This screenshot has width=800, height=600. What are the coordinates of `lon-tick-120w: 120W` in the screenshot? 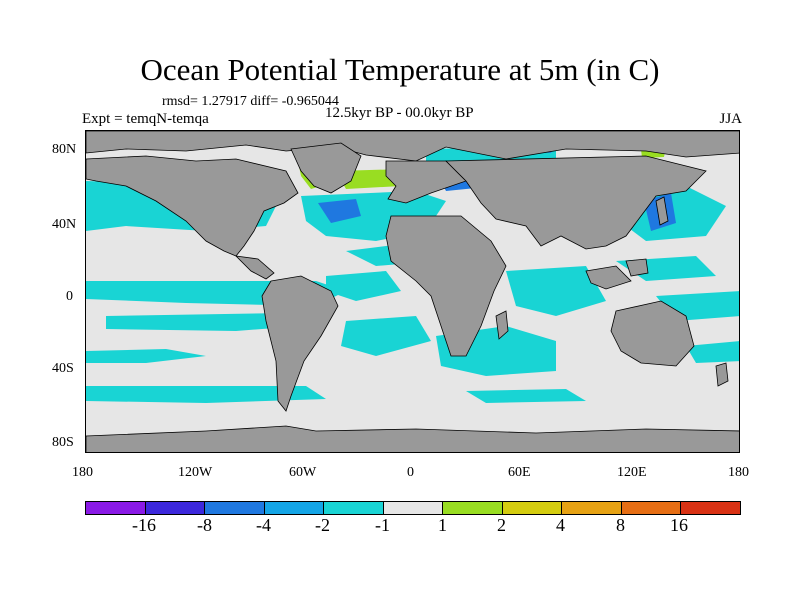 It's located at (195, 472).